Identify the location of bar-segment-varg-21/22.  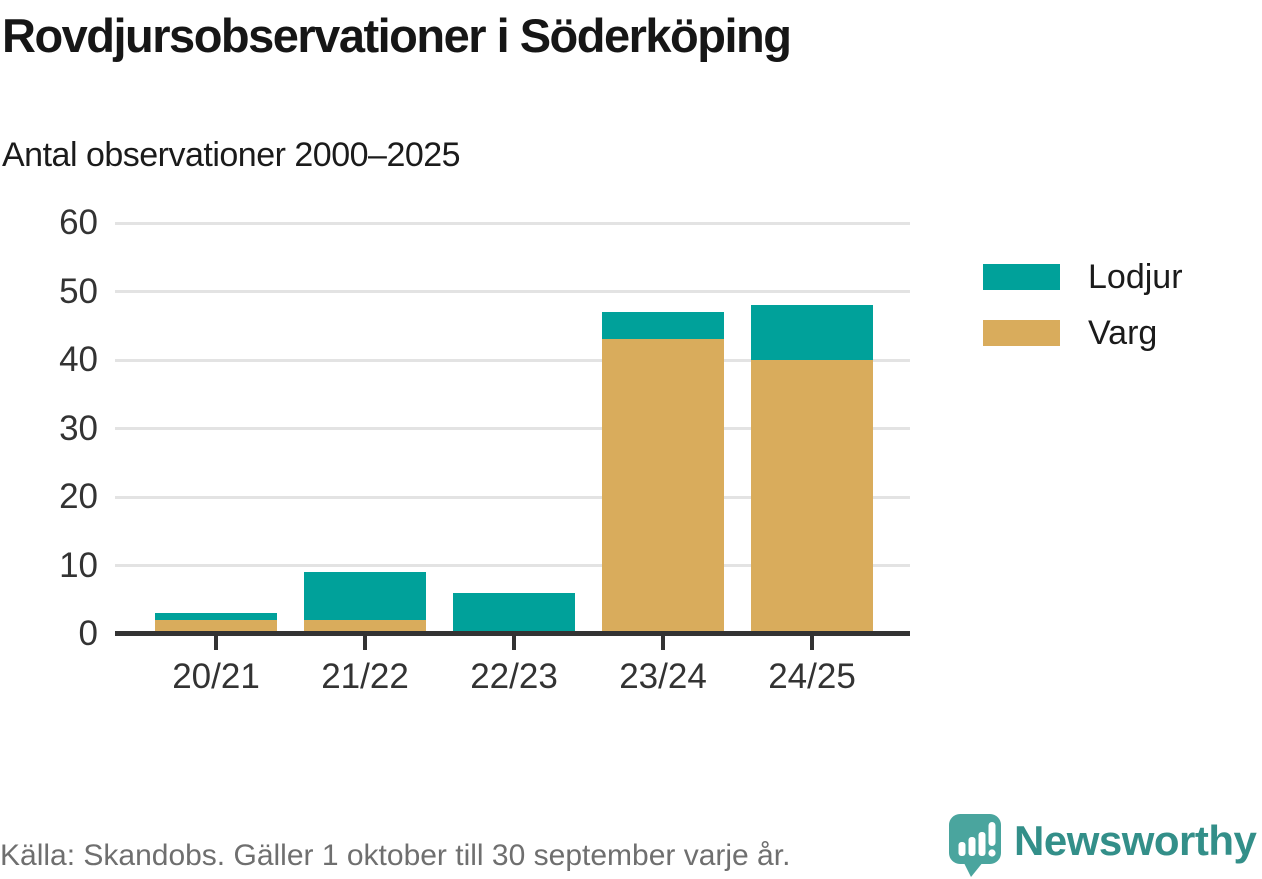
(365, 627).